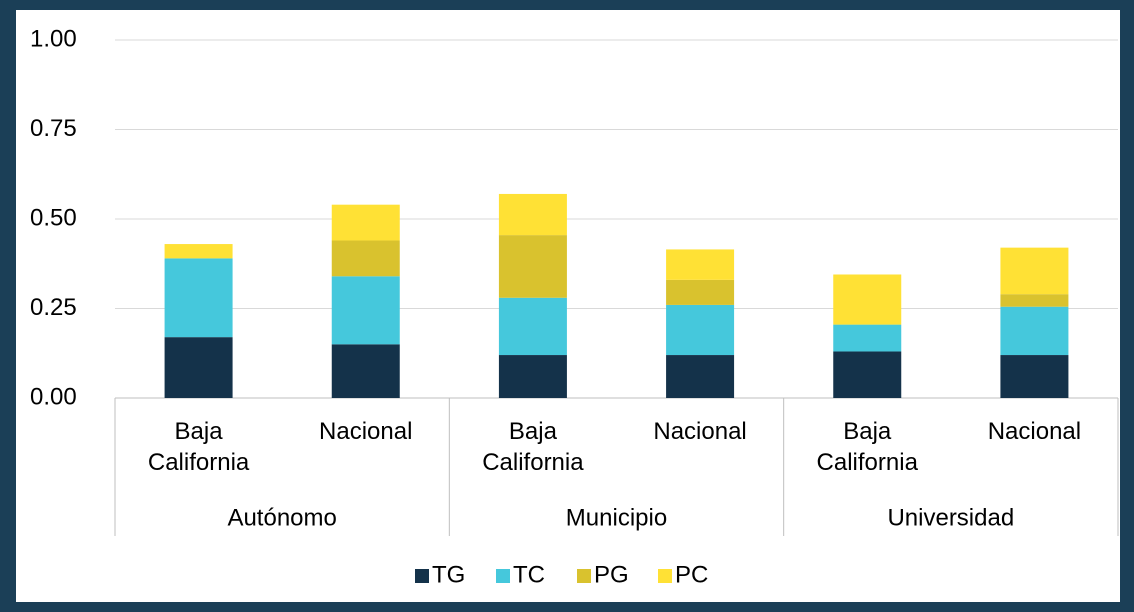 The height and width of the screenshot is (612, 1134). I want to click on group-label: Autónomo, so click(281, 517).